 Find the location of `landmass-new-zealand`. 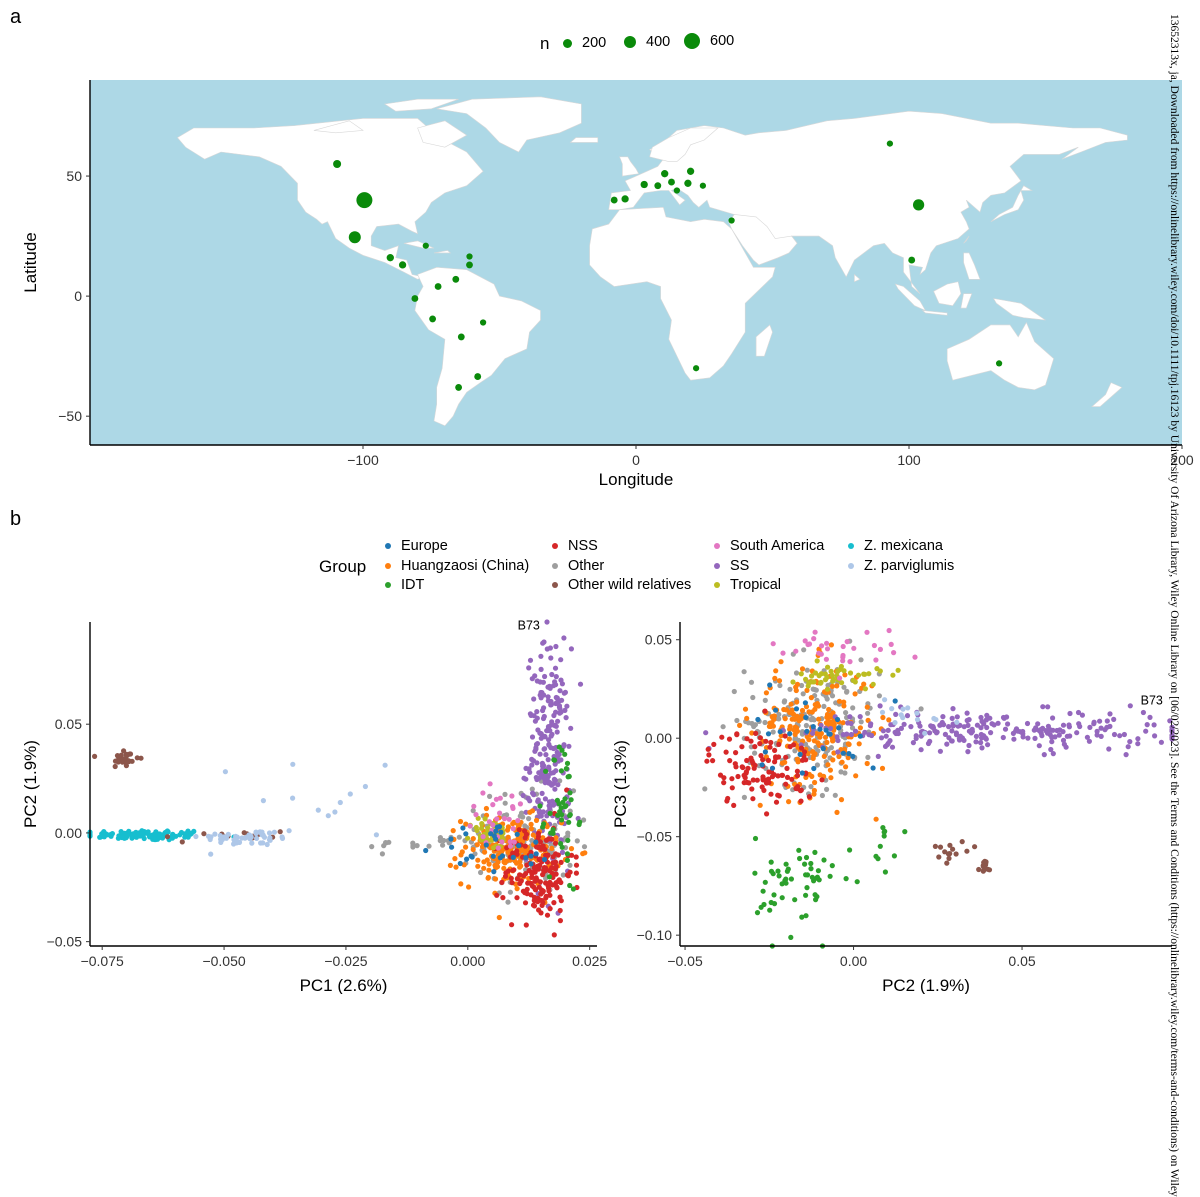

landmass-new-zealand is located at coordinates (1107, 394).